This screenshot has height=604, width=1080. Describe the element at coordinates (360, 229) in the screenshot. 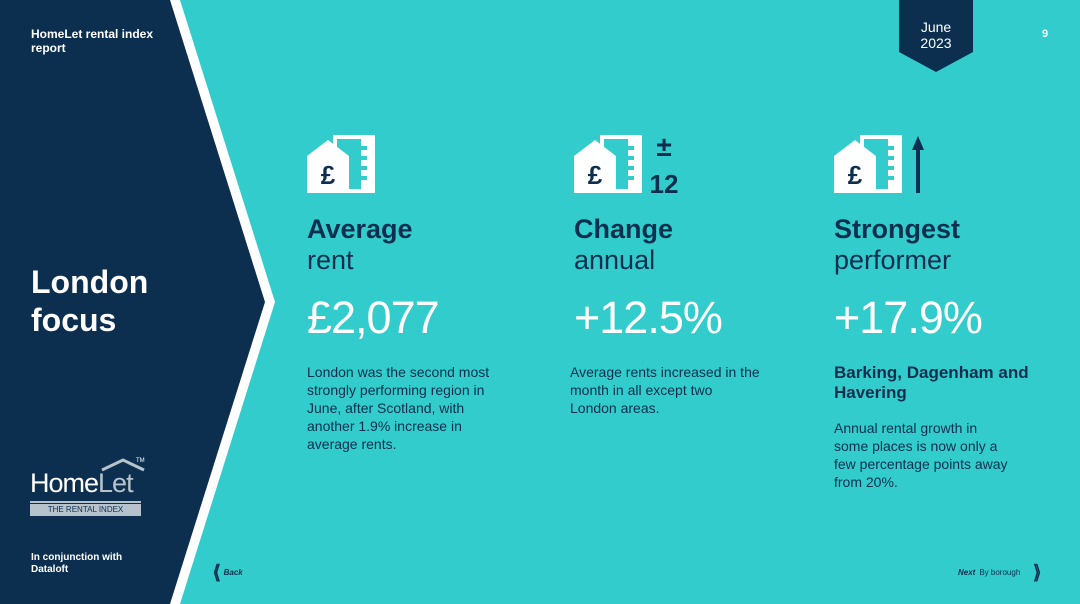

I see `stat-heading-average: Average` at that location.